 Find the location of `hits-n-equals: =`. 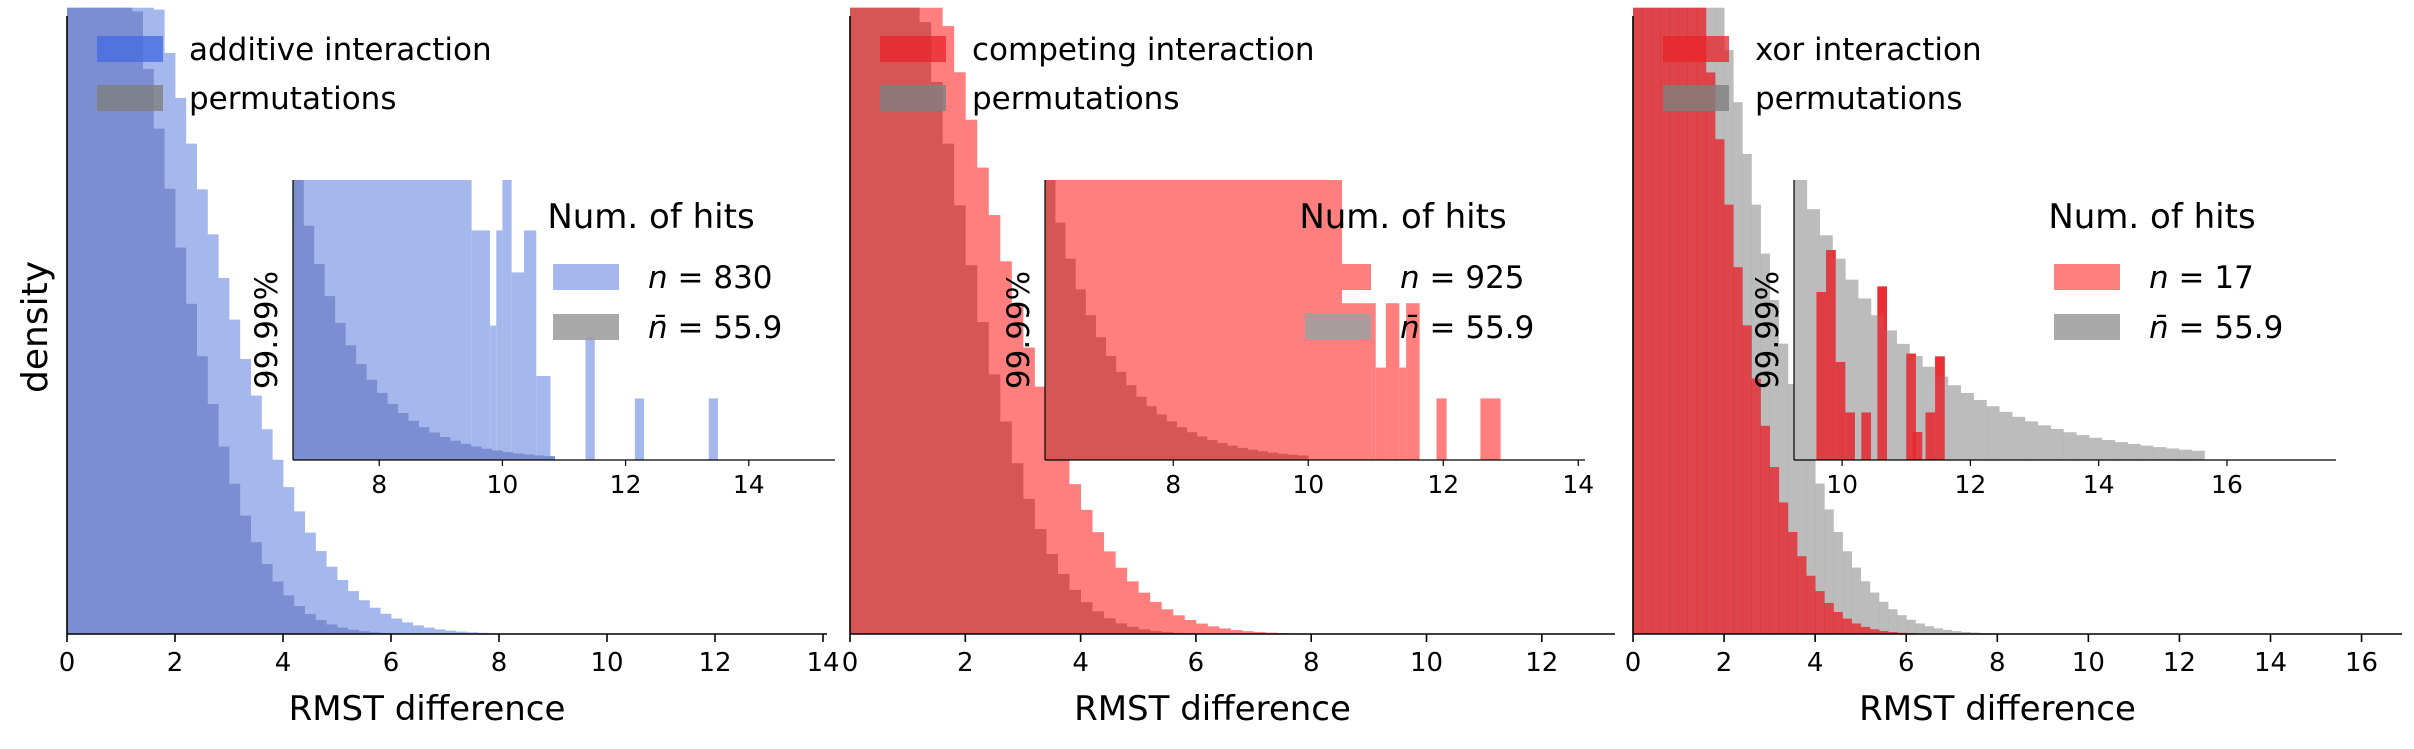

hits-n-equals: = is located at coordinates (691, 278).